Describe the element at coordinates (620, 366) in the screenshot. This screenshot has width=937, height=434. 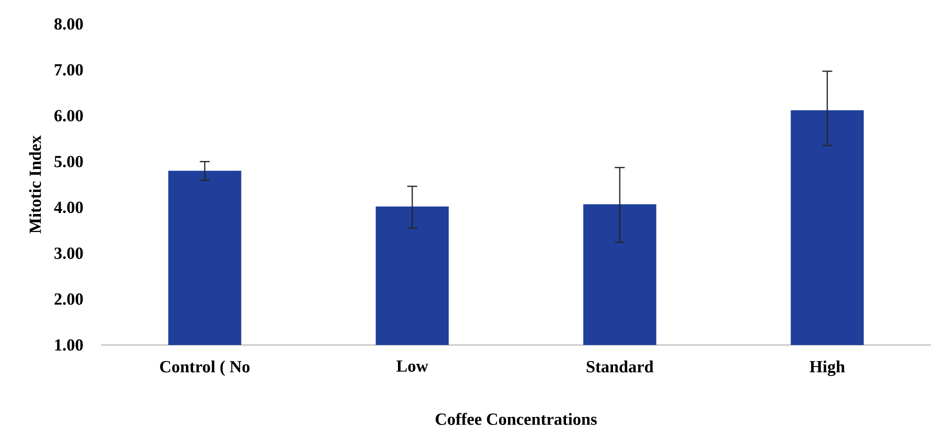
I see `x-tick-label: Standard` at that location.